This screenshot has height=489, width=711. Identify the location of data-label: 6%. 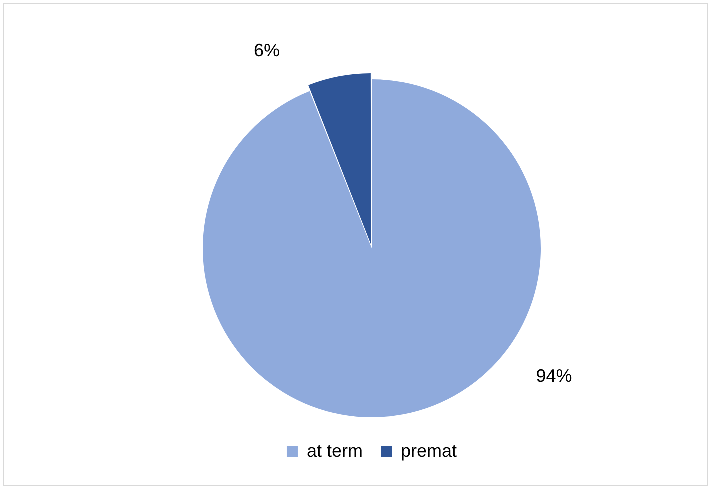
(267, 50).